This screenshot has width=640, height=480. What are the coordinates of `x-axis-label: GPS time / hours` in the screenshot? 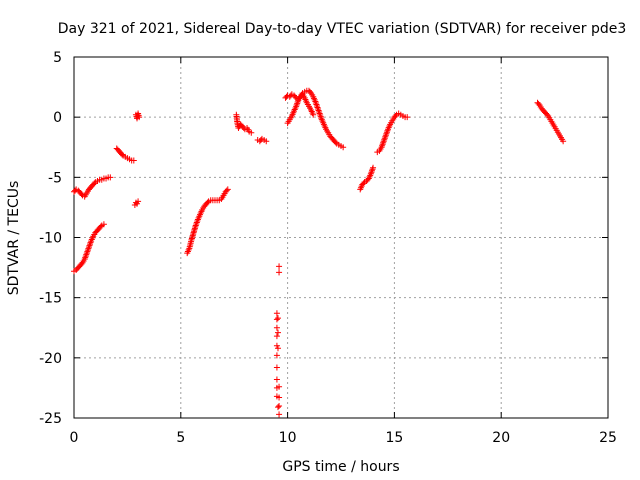 It's located at (340, 467).